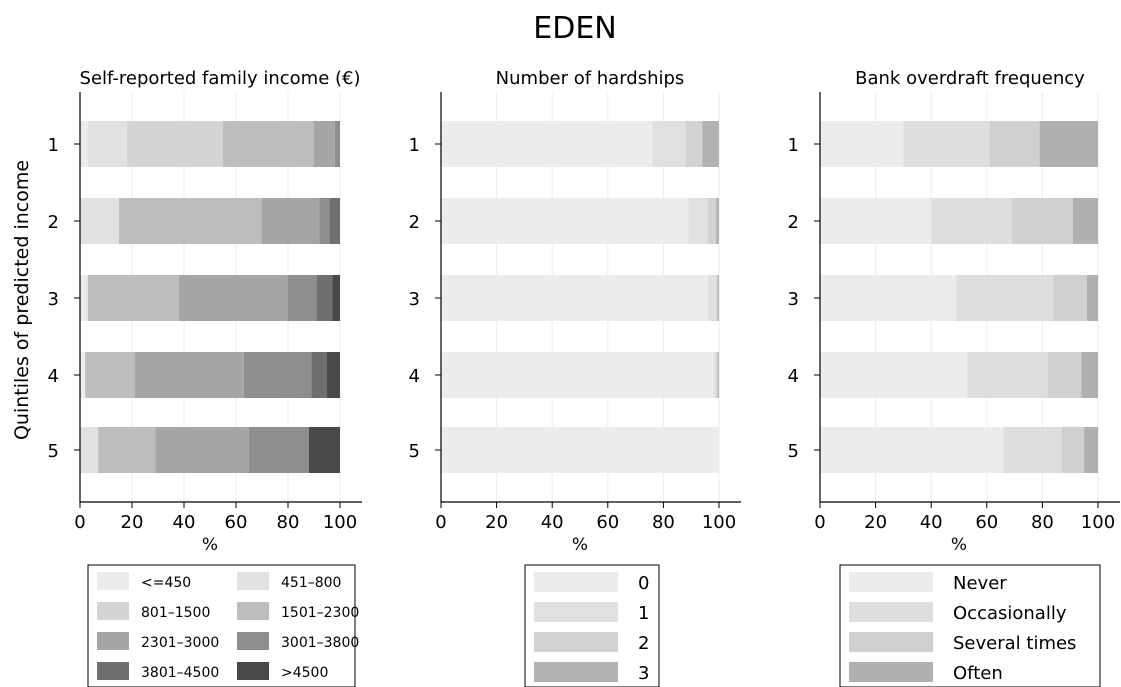 The width and height of the screenshot is (1121, 687). I want to click on legend-label: Never, so click(980, 583).